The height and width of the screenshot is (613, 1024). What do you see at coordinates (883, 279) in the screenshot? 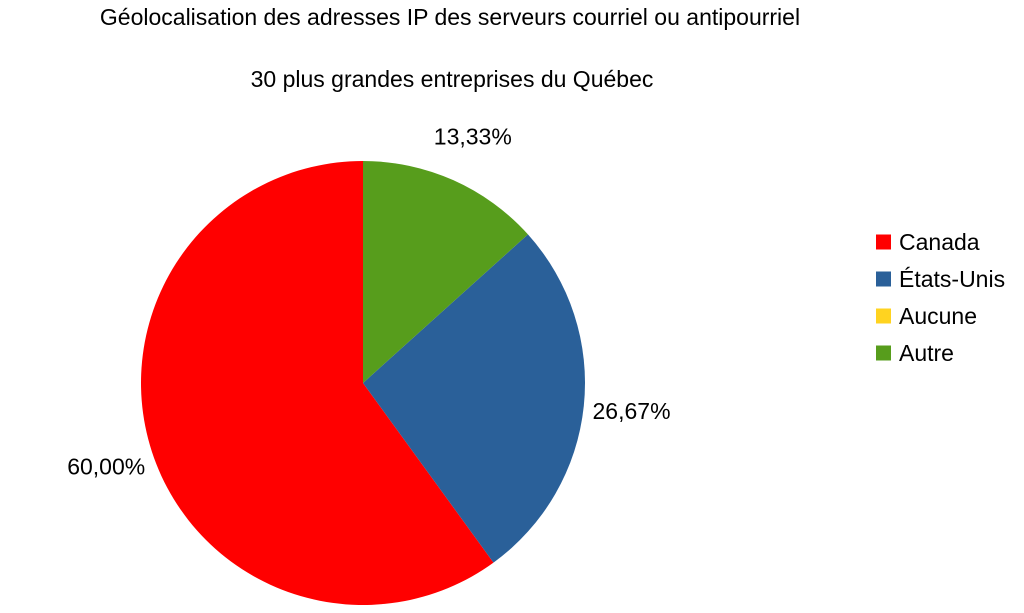
I see `legend-swatch-etats-unis` at bounding box center [883, 279].